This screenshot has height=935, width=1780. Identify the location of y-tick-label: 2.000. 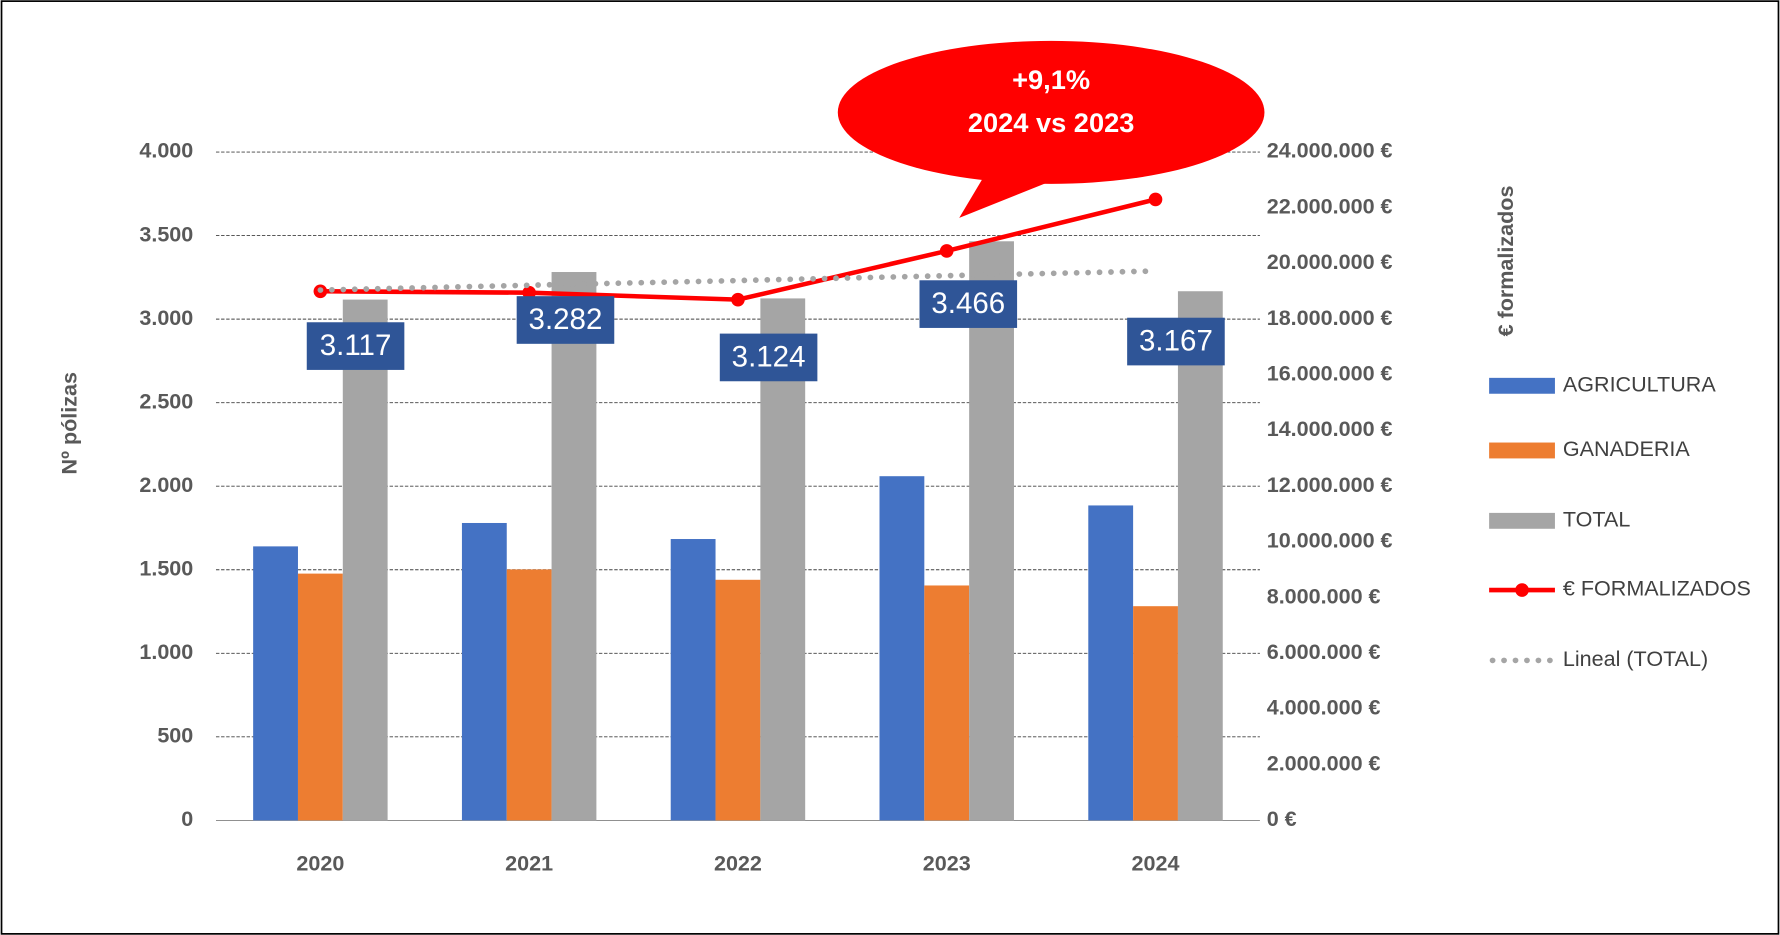
(166, 484).